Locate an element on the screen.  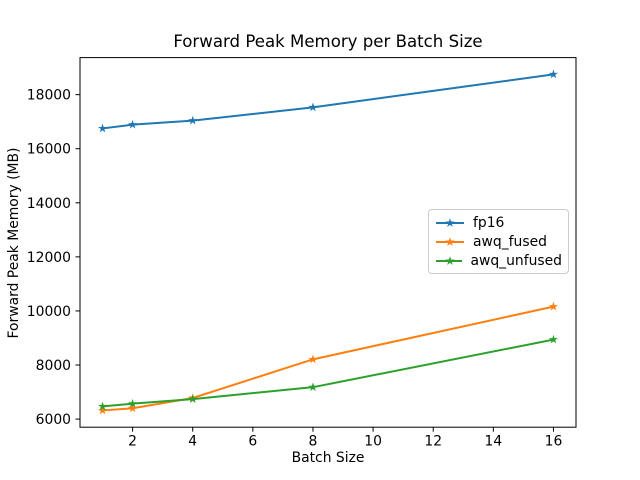
legend-label: awq_fused is located at coordinates (510, 241).